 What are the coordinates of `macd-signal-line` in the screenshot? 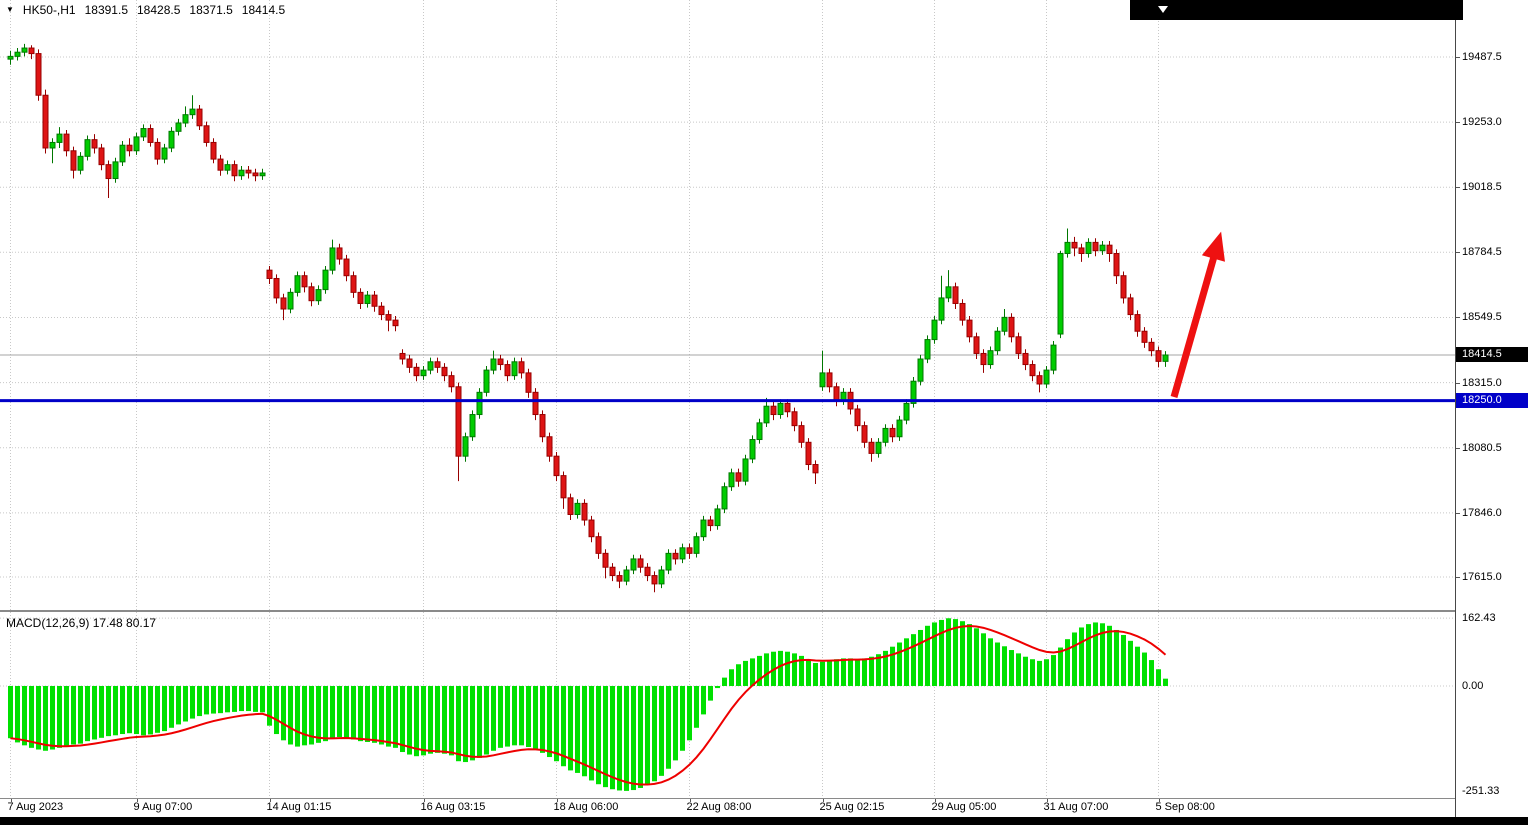 It's located at (588, 705).